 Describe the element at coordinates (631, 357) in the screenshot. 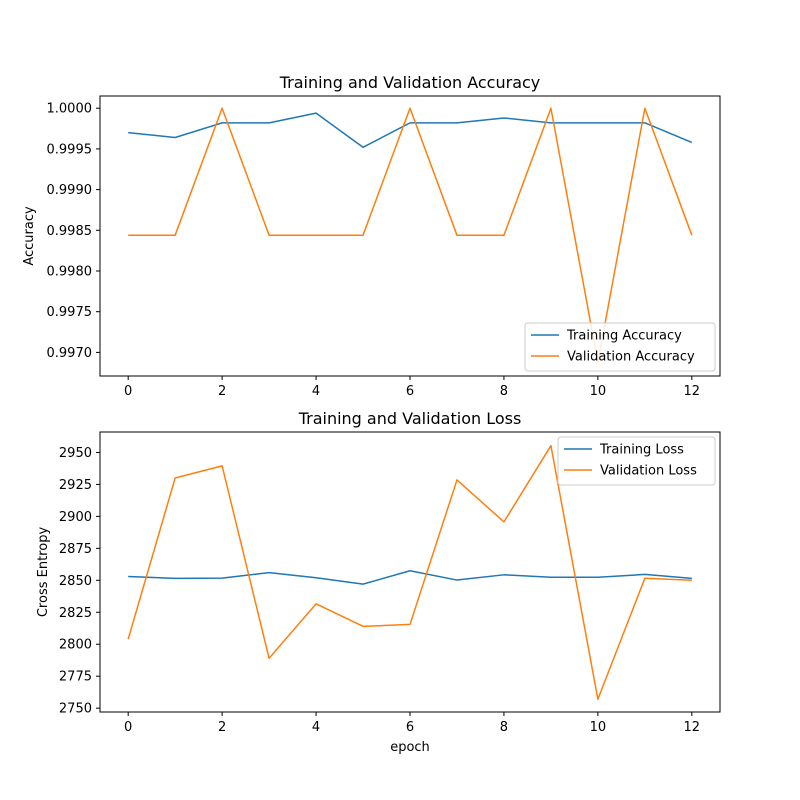

I see `legend-label: Validation Accuracy` at that location.